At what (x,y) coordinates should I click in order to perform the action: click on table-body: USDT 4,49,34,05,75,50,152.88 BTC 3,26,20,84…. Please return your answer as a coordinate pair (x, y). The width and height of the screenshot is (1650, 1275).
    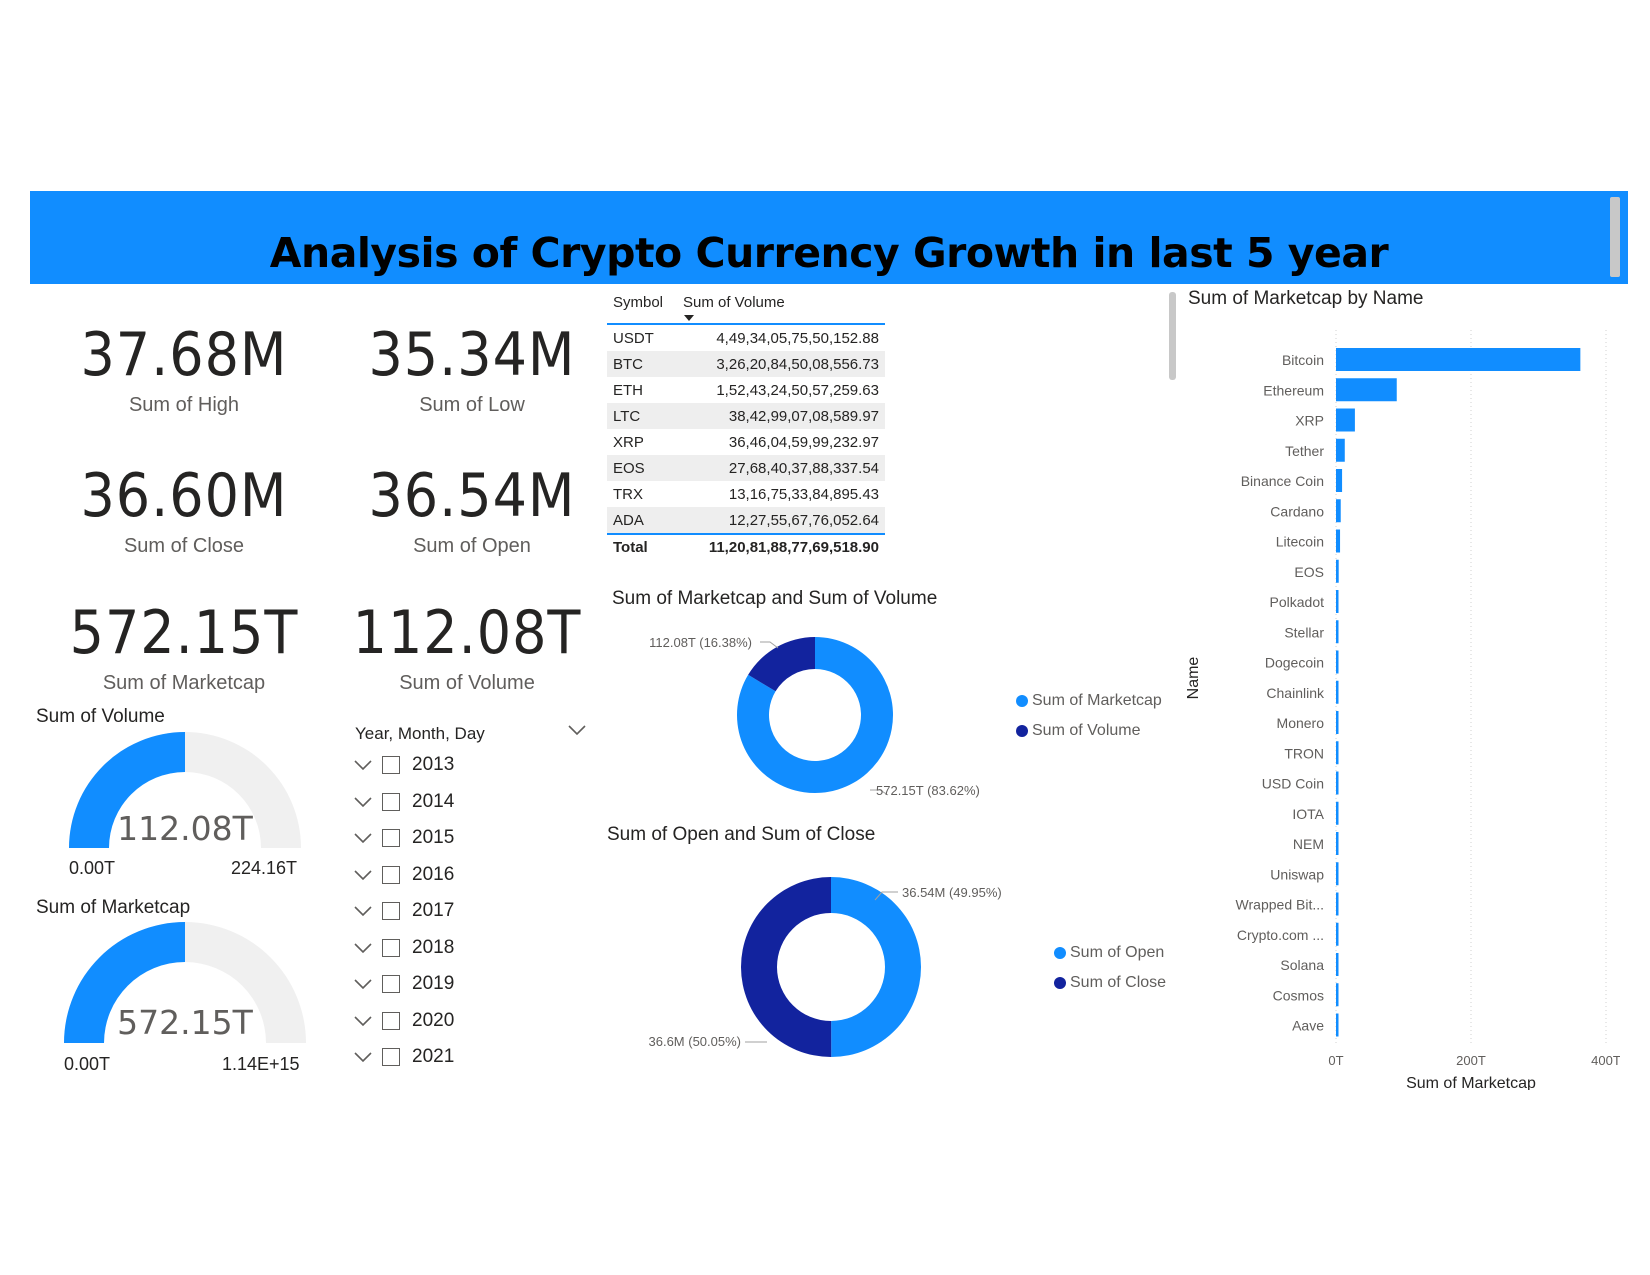
    Looking at the image, I should click on (746, 429).